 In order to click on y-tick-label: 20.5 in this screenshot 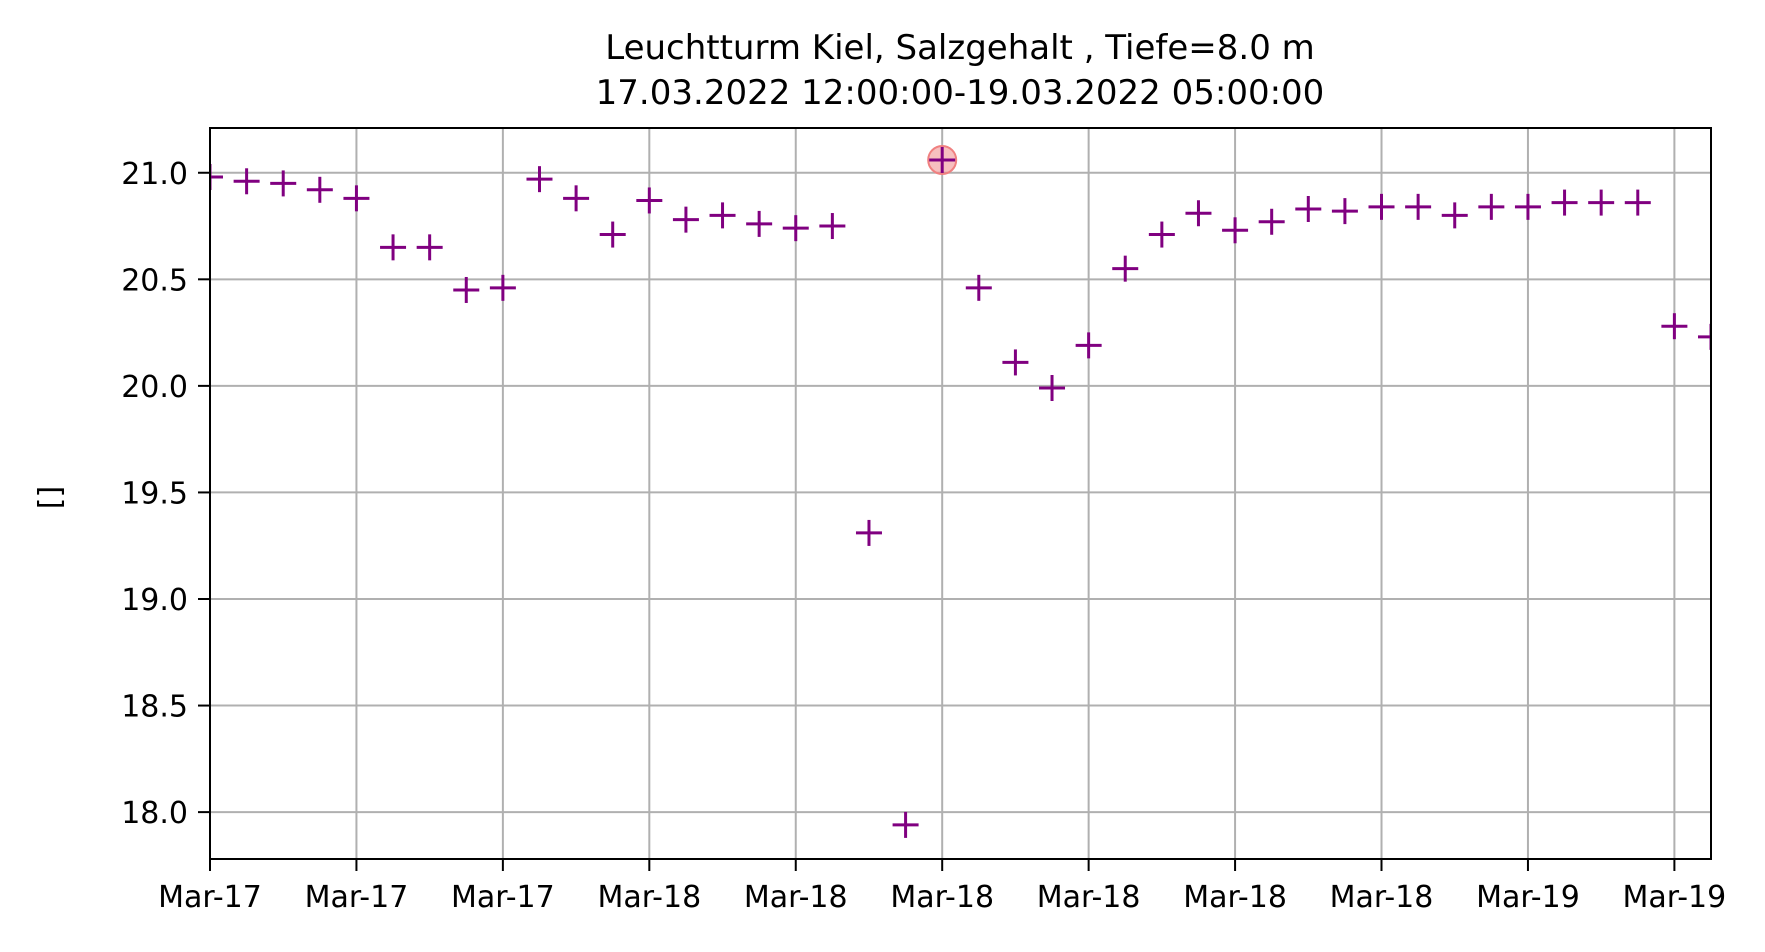, I will do `click(154, 280)`.